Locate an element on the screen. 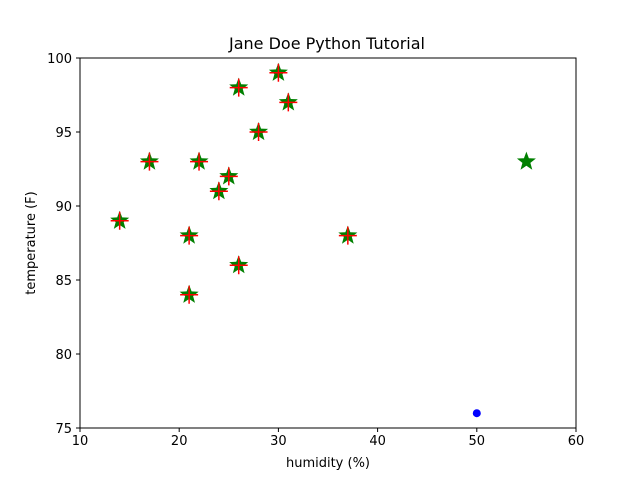 The height and width of the screenshot is (484, 640). x-axis: 10 20 30 40 50 60 is located at coordinates (328, 438).